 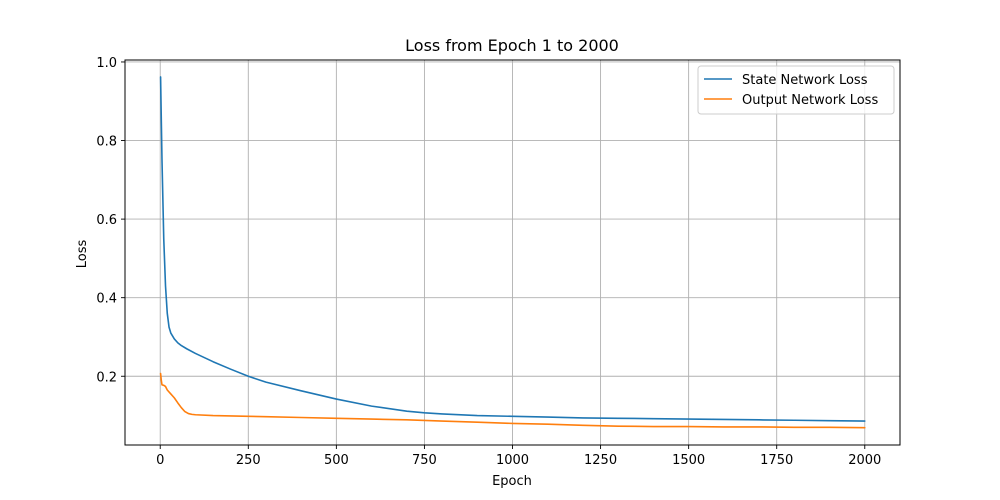 What do you see at coordinates (424, 460) in the screenshot?
I see `x-tick-label: 750` at bounding box center [424, 460].